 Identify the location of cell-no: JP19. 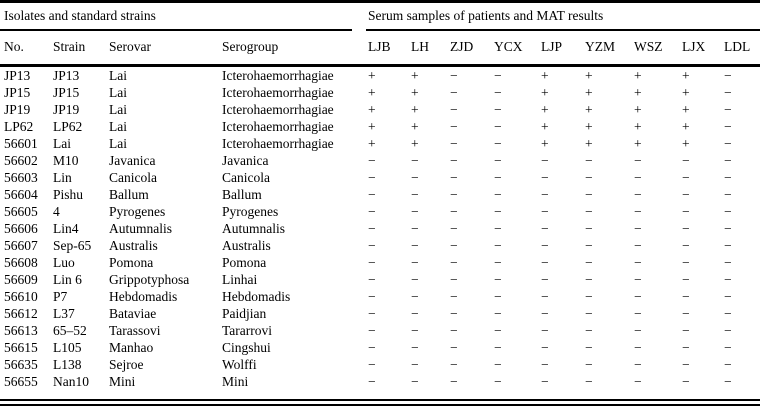
(17, 109).